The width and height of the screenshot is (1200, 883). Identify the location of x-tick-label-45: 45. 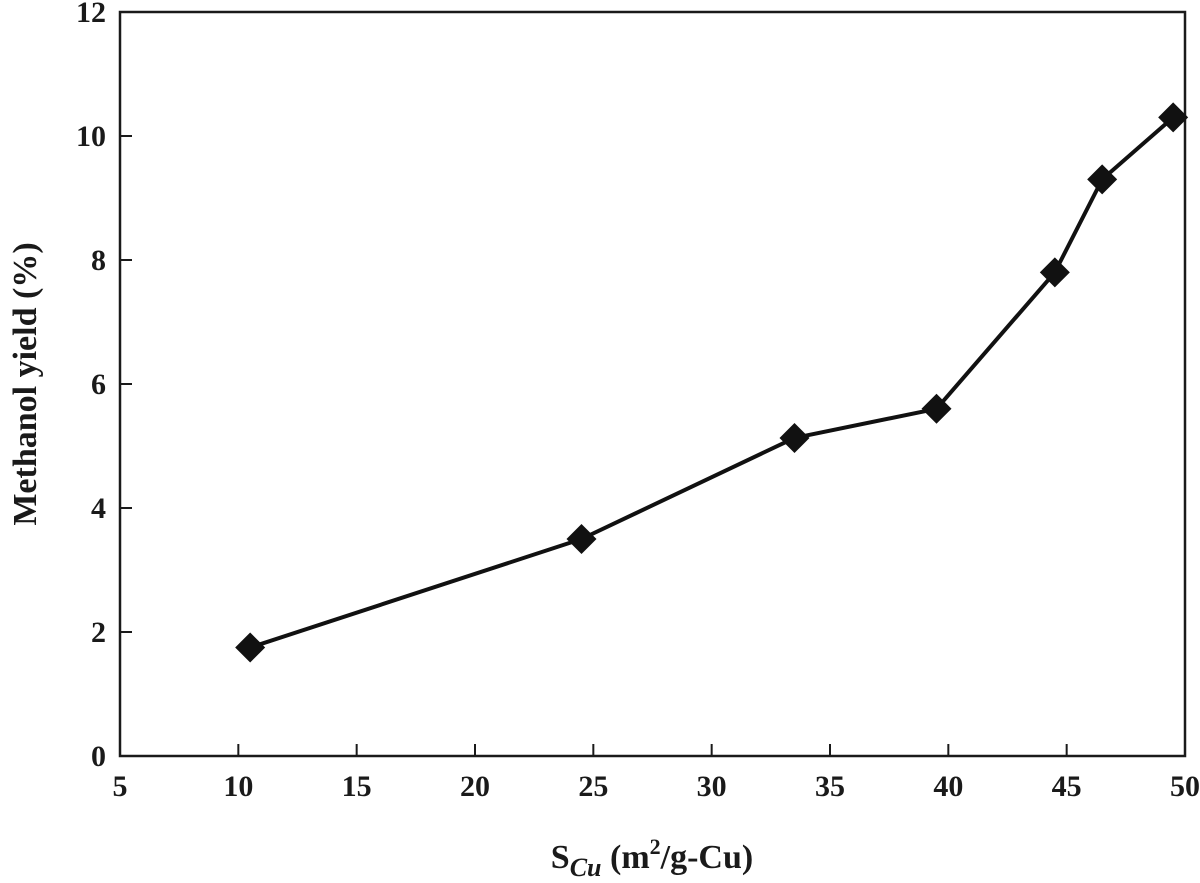
(1067, 786).